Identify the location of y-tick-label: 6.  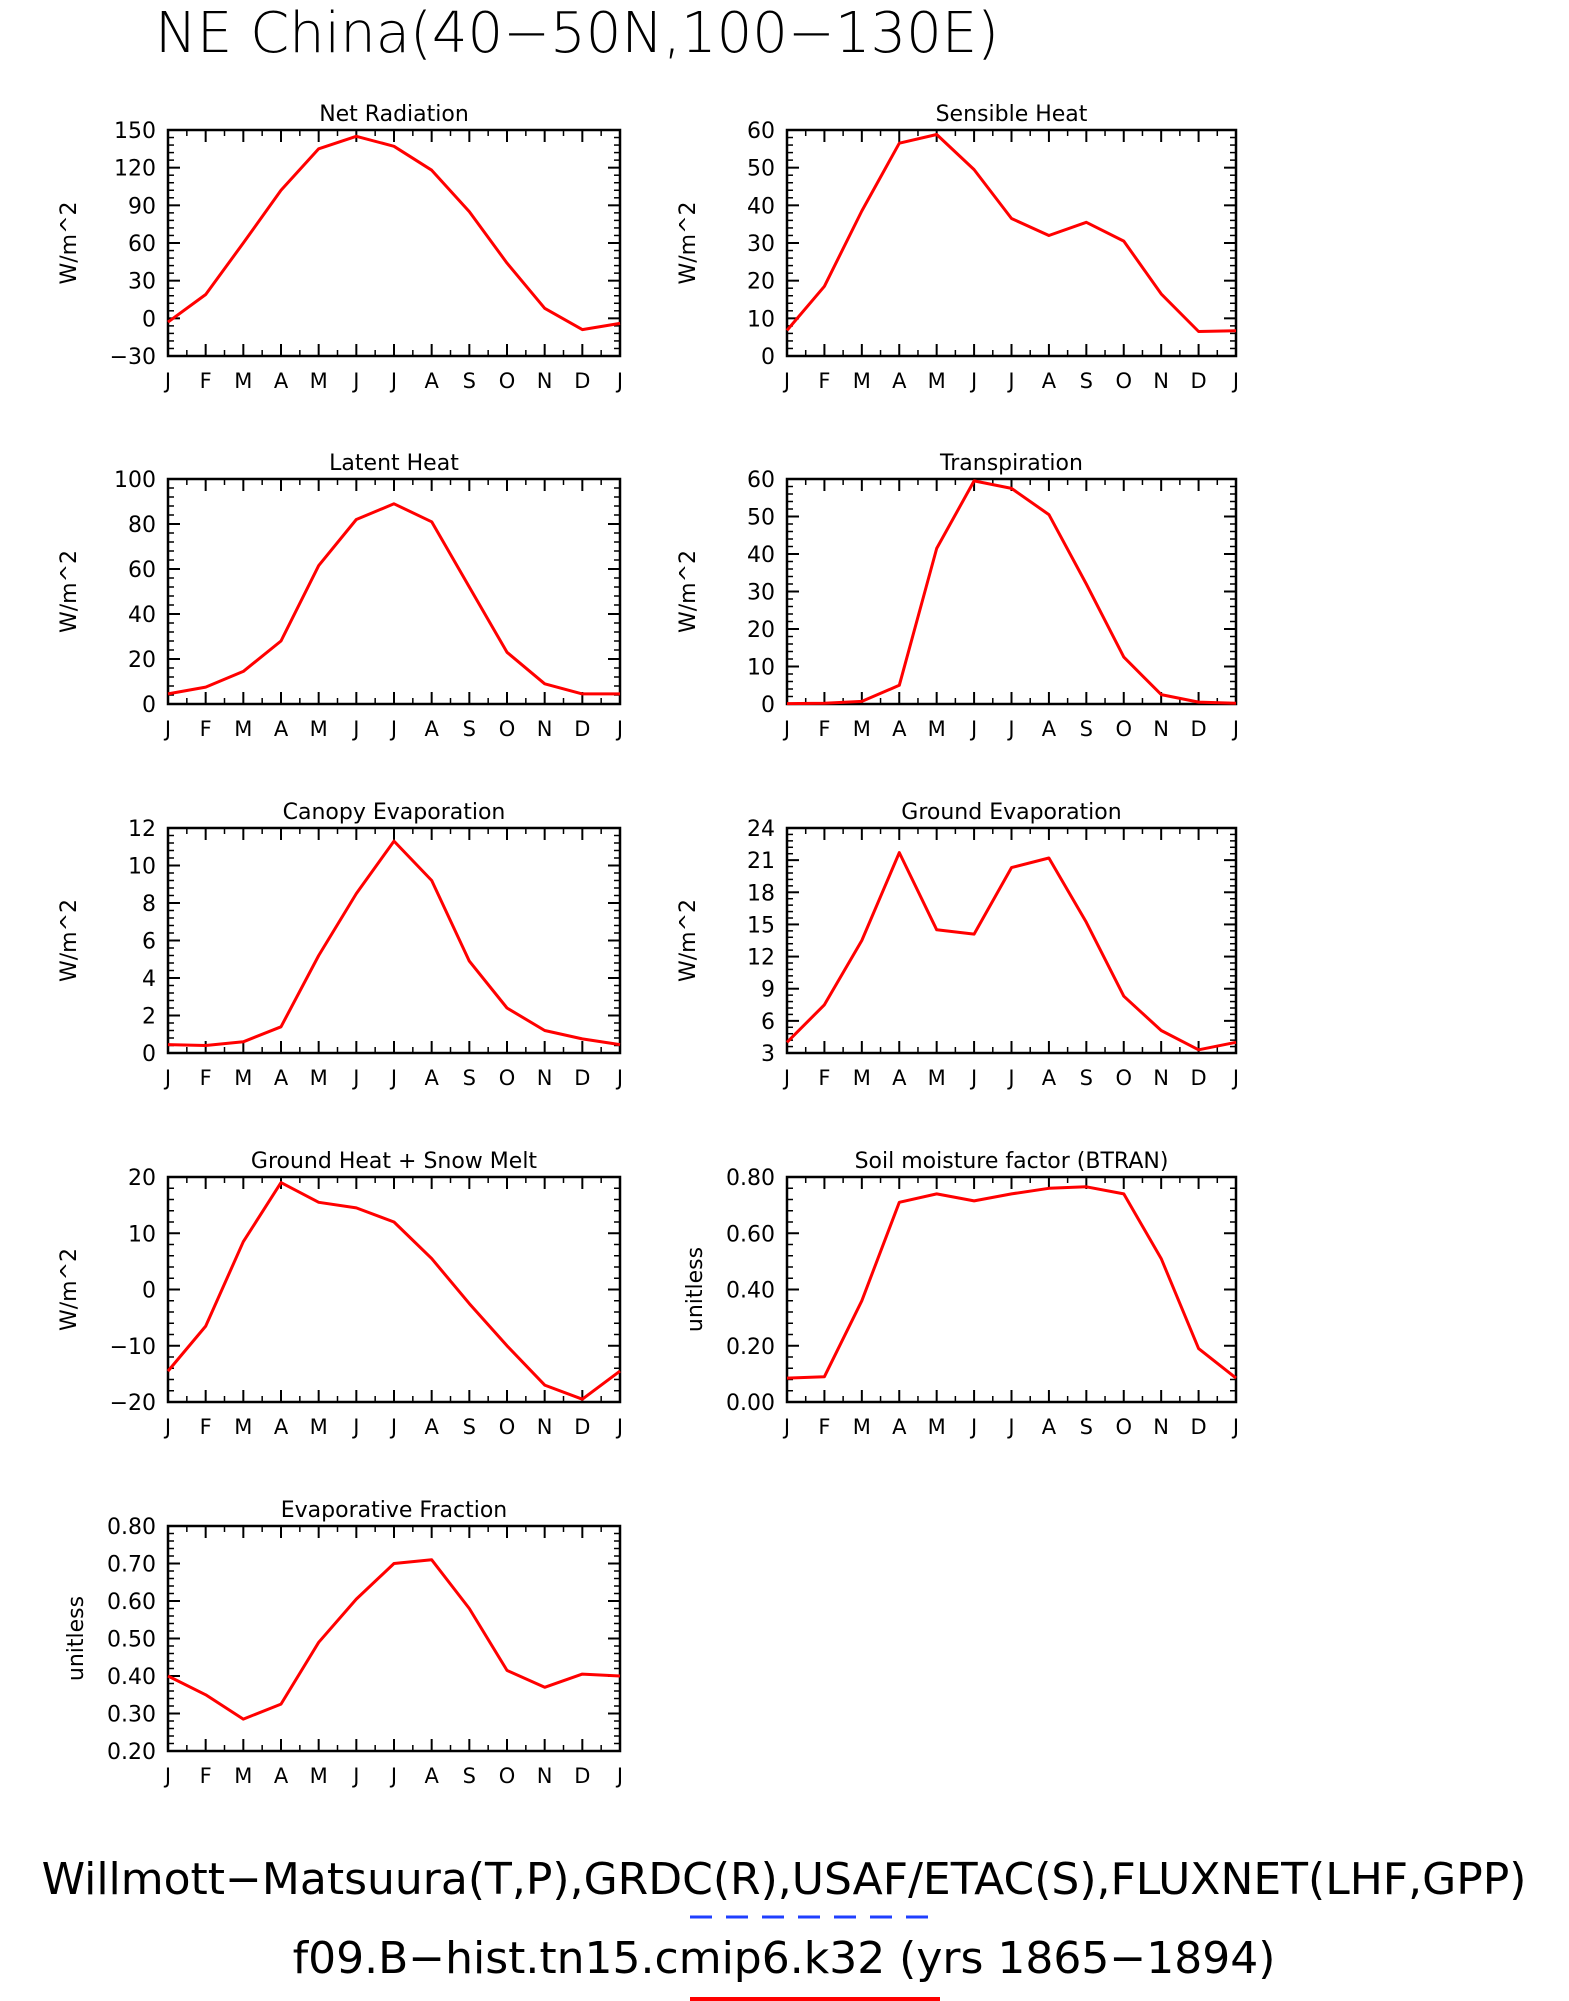
(768, 1022).